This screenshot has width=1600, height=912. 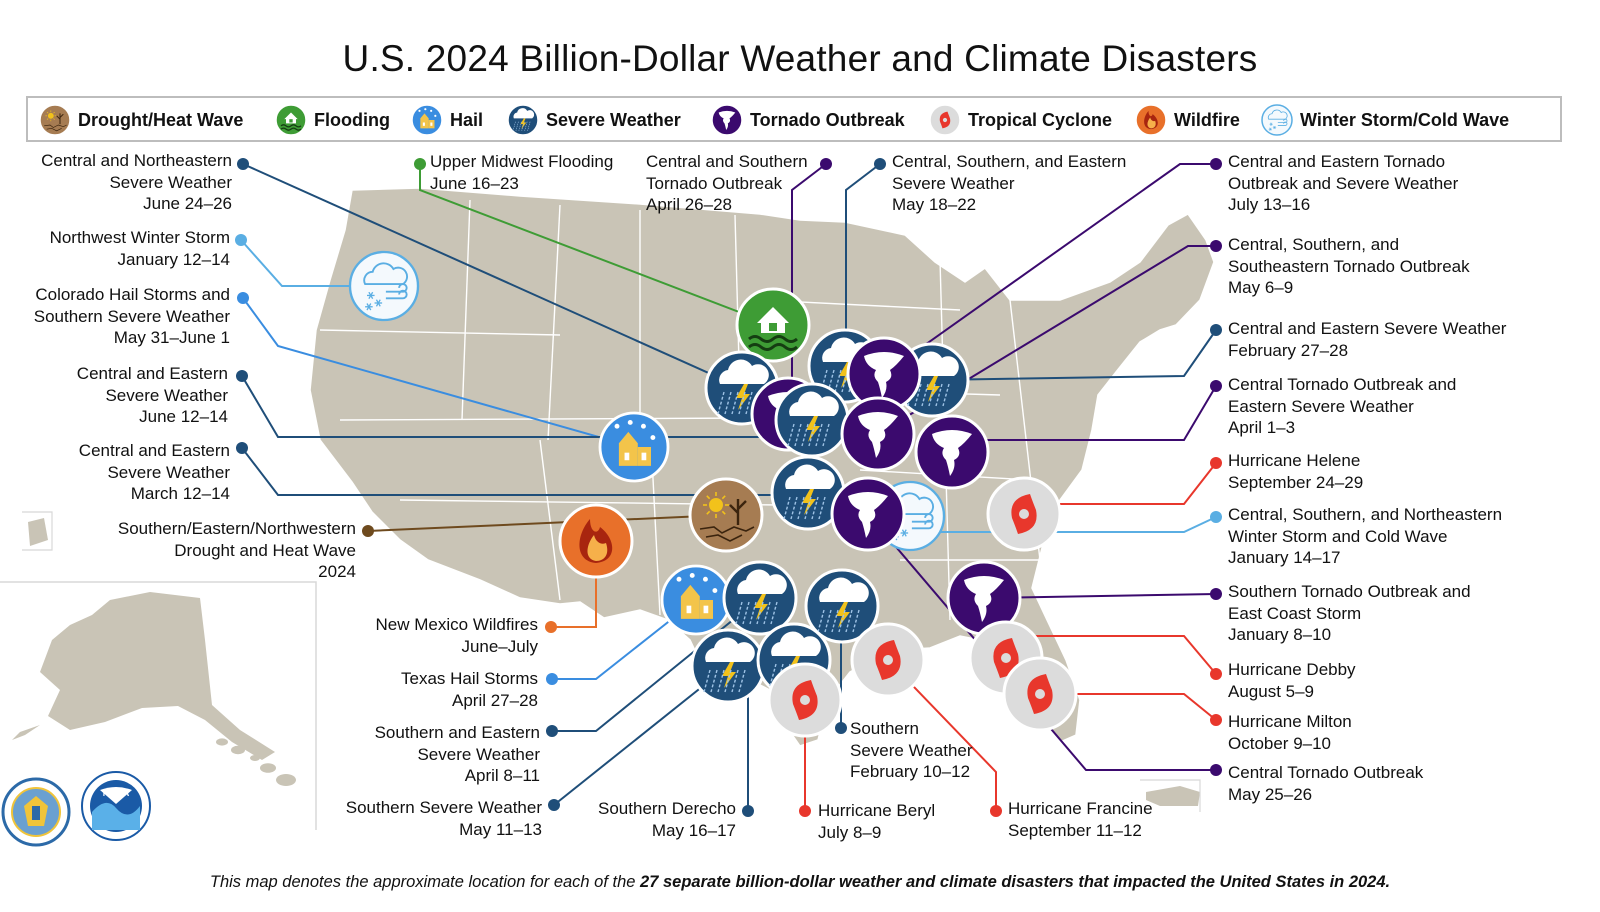 I want to click on event-label-line: Southern/Eastern/Northwestern, so click(x=236, y=528).